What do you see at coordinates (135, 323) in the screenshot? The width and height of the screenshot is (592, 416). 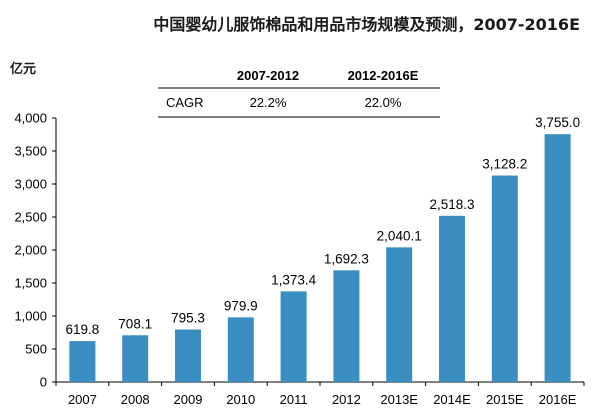 I see `bar-value-label: 708.1` at bounding box center [135, 323].